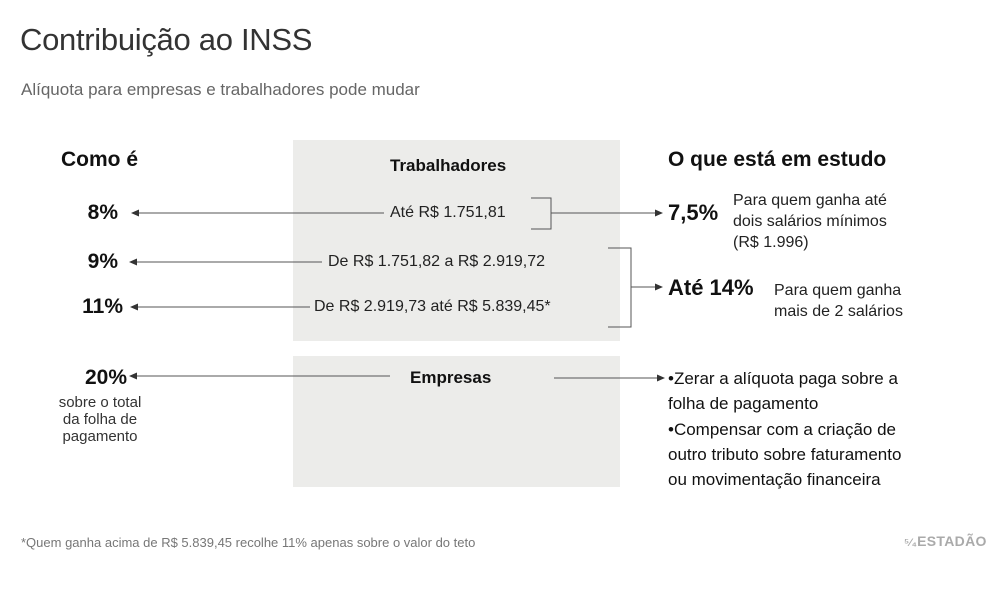  I want to click on proposal-desc-2: Para quem ganha mais de 2 salários, so click(838, 301).